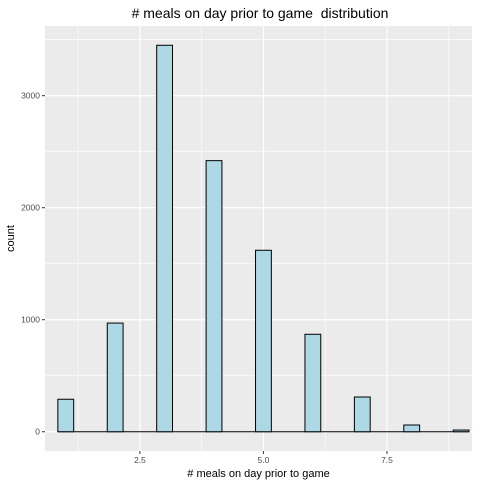  What do you see at coordinates (30, 208) in the screenshot?
I see `y-tick-label: 2000` at bounding box center [30, 208].